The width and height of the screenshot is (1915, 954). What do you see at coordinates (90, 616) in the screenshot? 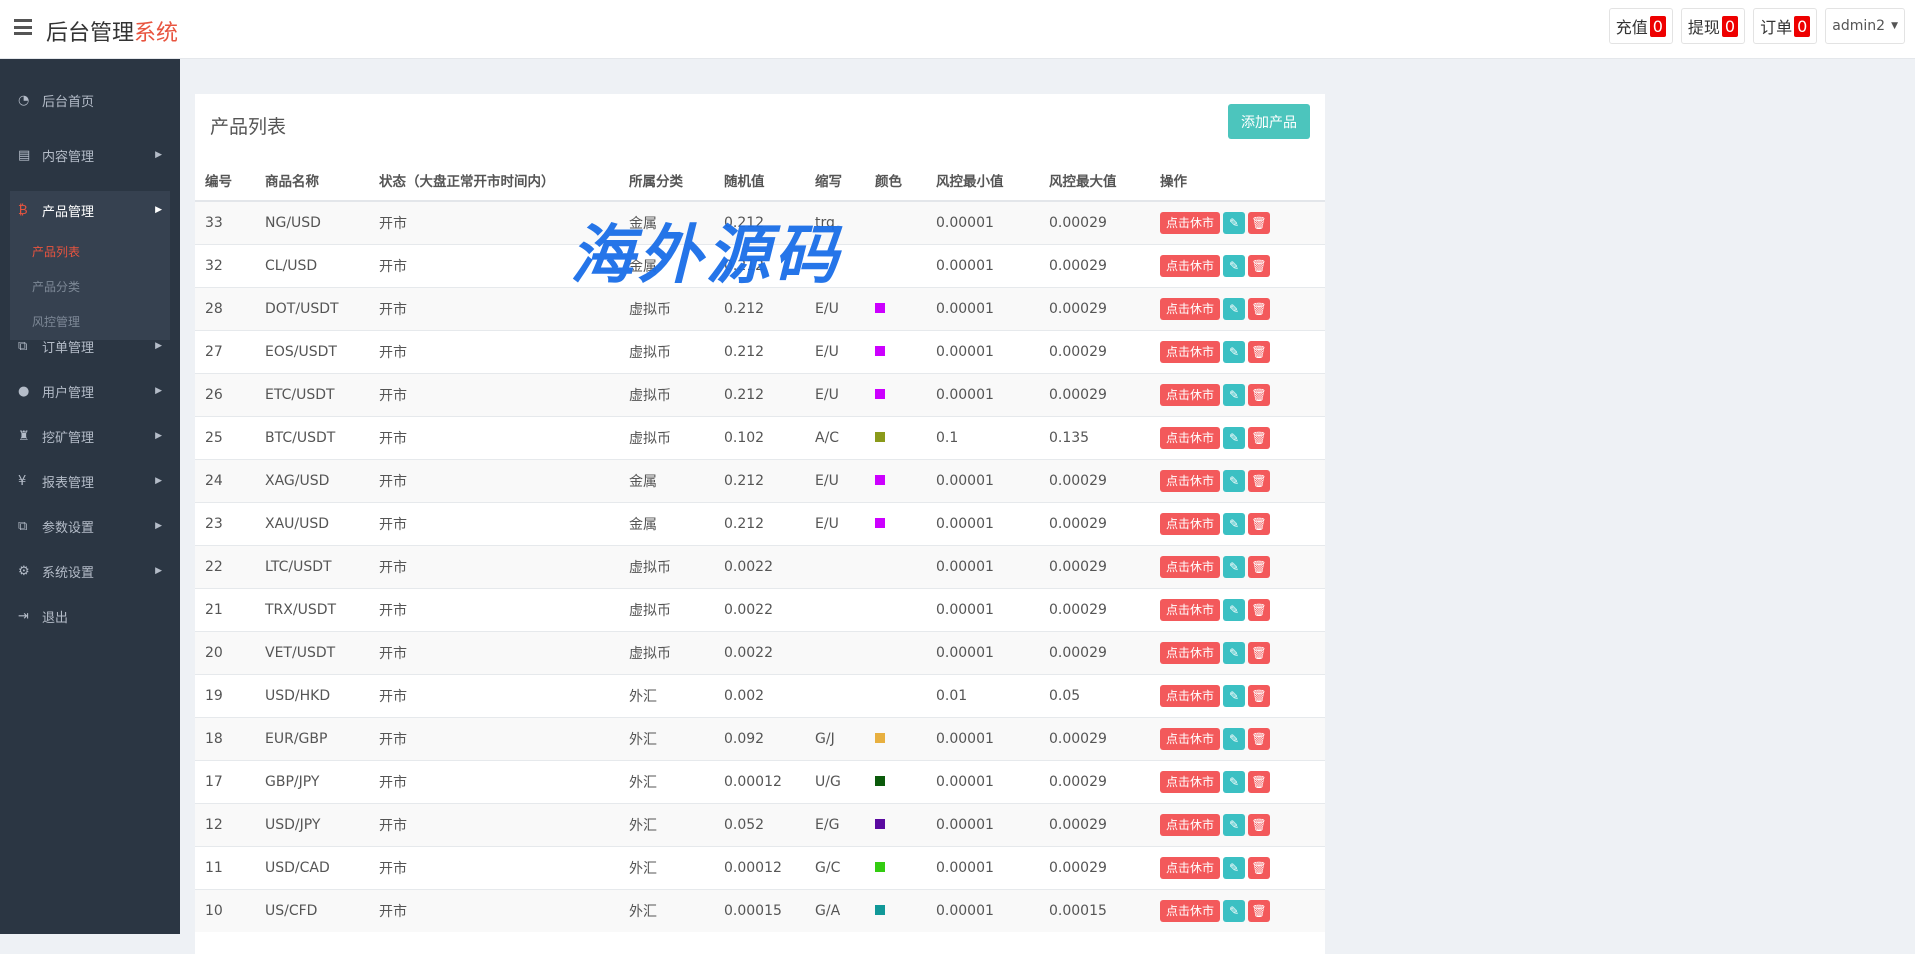
I see `menu-item: ⇥ 退出` at bounding box center [90, 616].